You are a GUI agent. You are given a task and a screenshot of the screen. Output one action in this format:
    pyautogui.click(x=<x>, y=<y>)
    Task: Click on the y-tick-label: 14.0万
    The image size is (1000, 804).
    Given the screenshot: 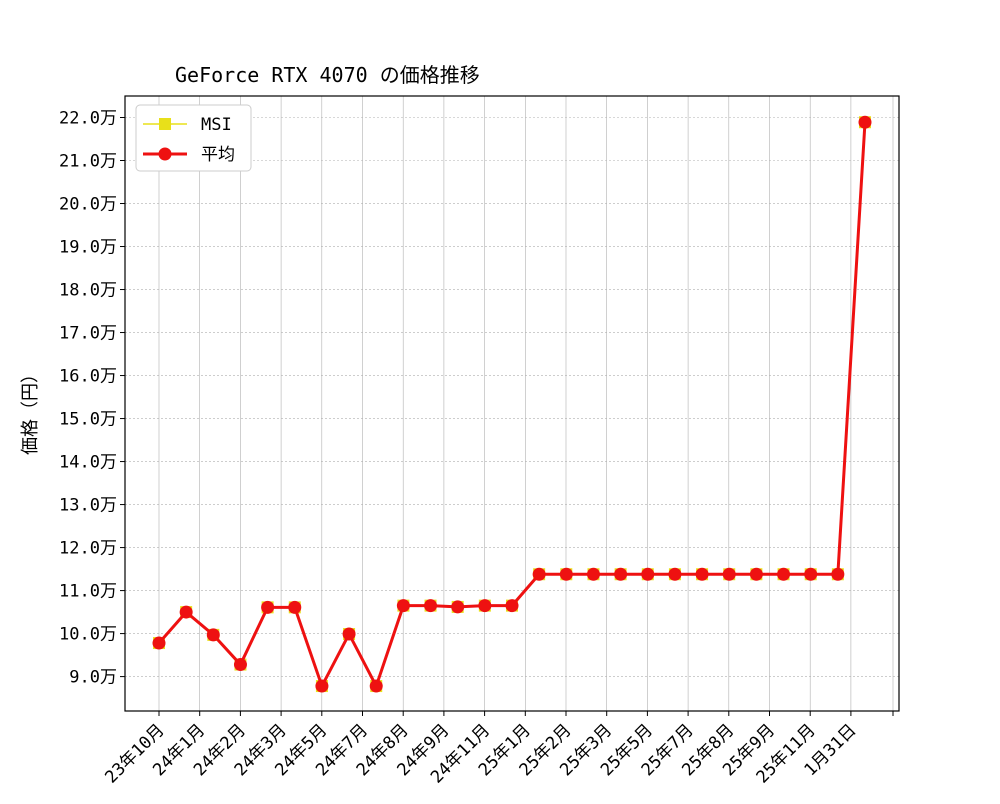 What is the action you would take?
    pyautogui.click(x=88, y=463)
    